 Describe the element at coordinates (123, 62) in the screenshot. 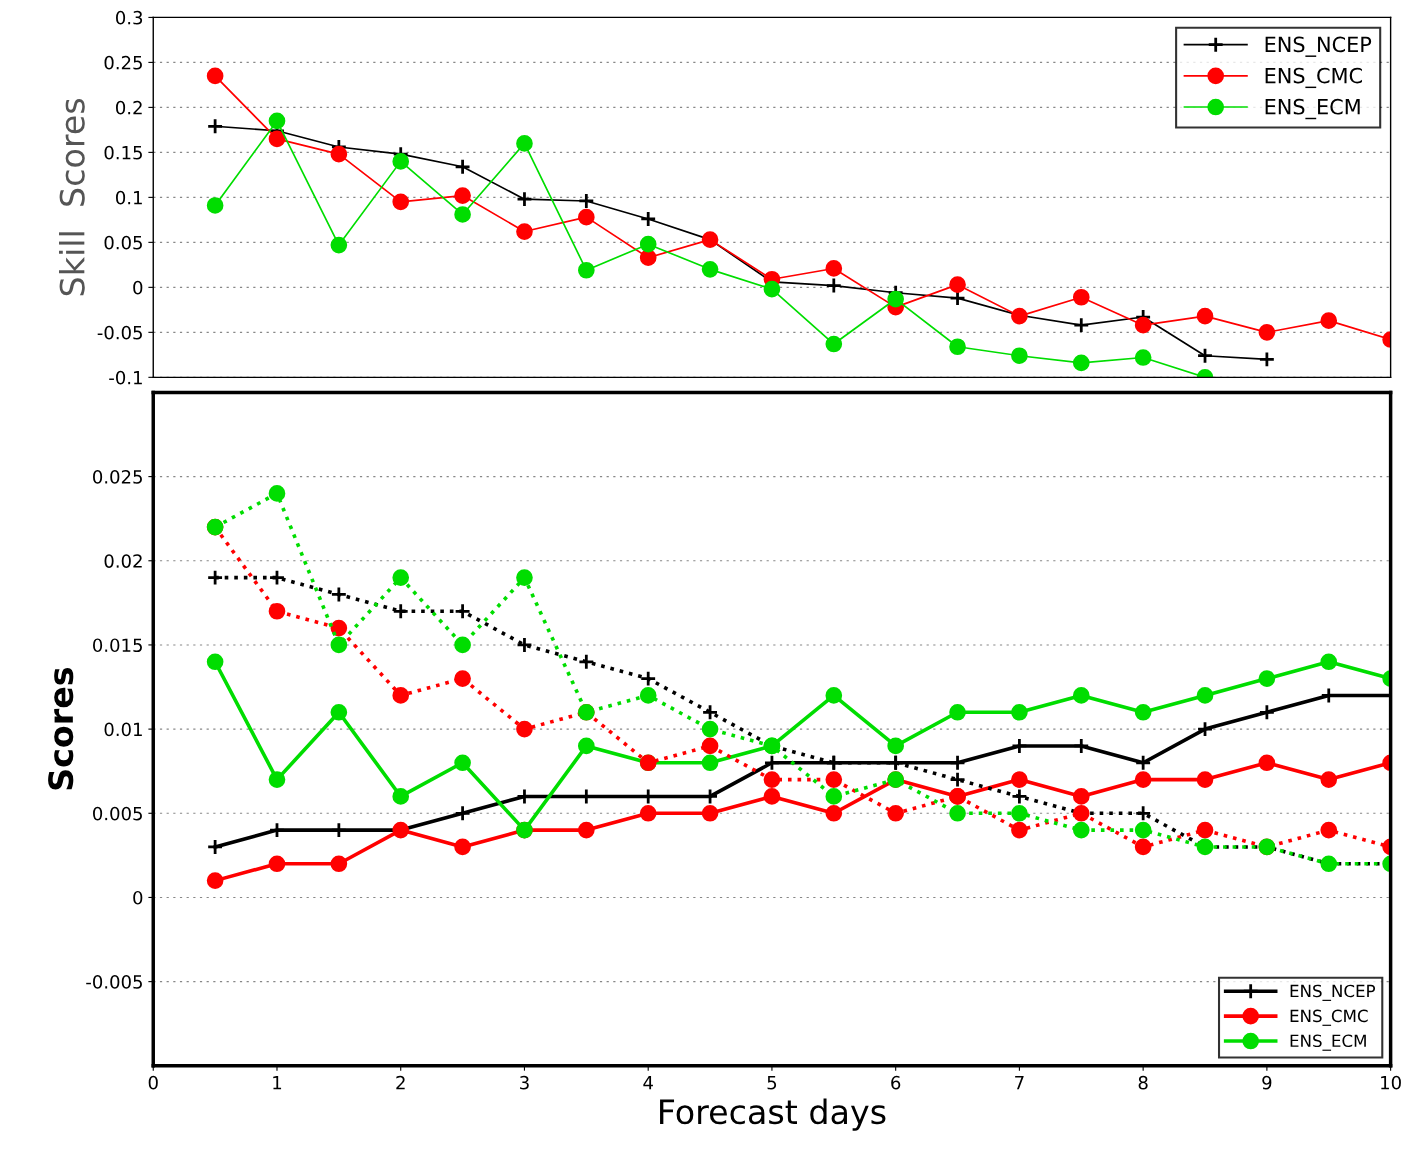

I see `y-tick-label: 0.25` at that location.